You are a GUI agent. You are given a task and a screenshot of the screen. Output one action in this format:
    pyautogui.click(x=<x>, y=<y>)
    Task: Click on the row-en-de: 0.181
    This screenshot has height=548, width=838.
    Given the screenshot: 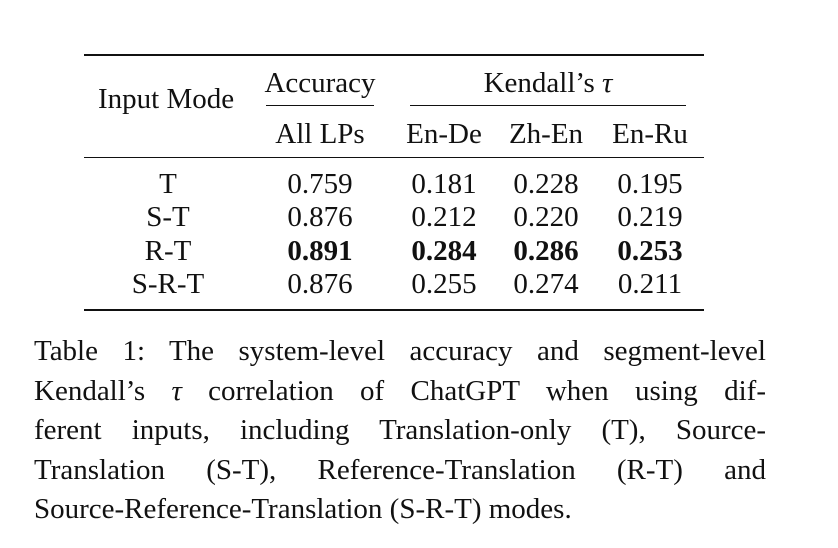 What is the action you would take?
    pyautogui.click(x=444, y=184)
    